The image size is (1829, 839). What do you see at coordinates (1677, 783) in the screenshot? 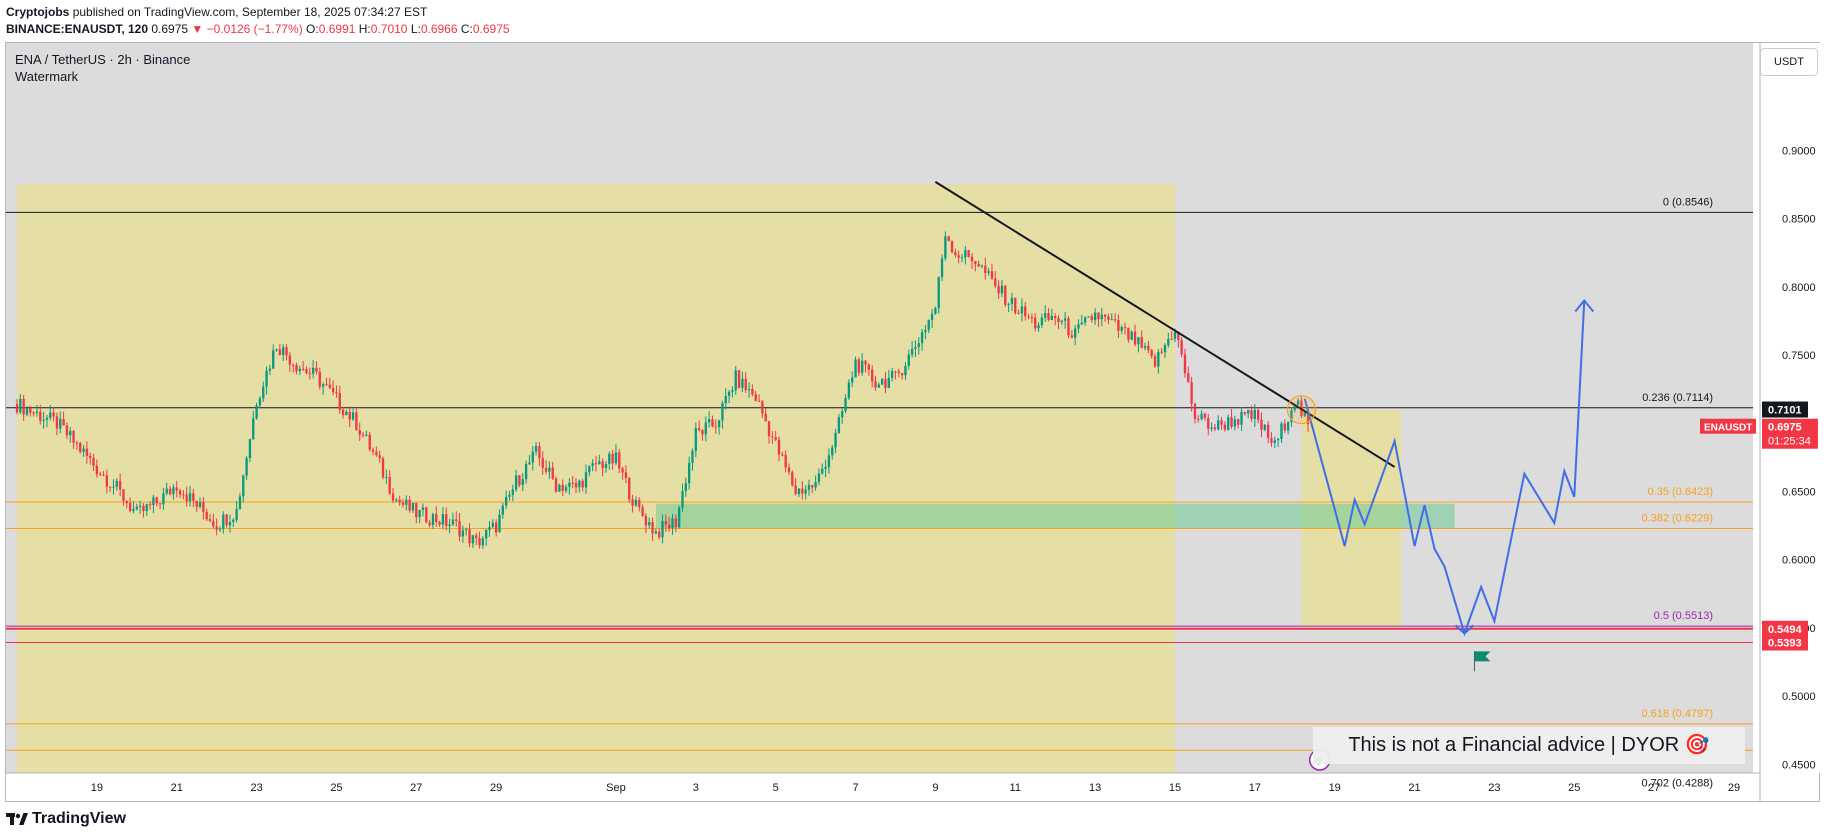
I see `fib-label: 0.702 (0.4288)` at bounding box center [1677, 783].